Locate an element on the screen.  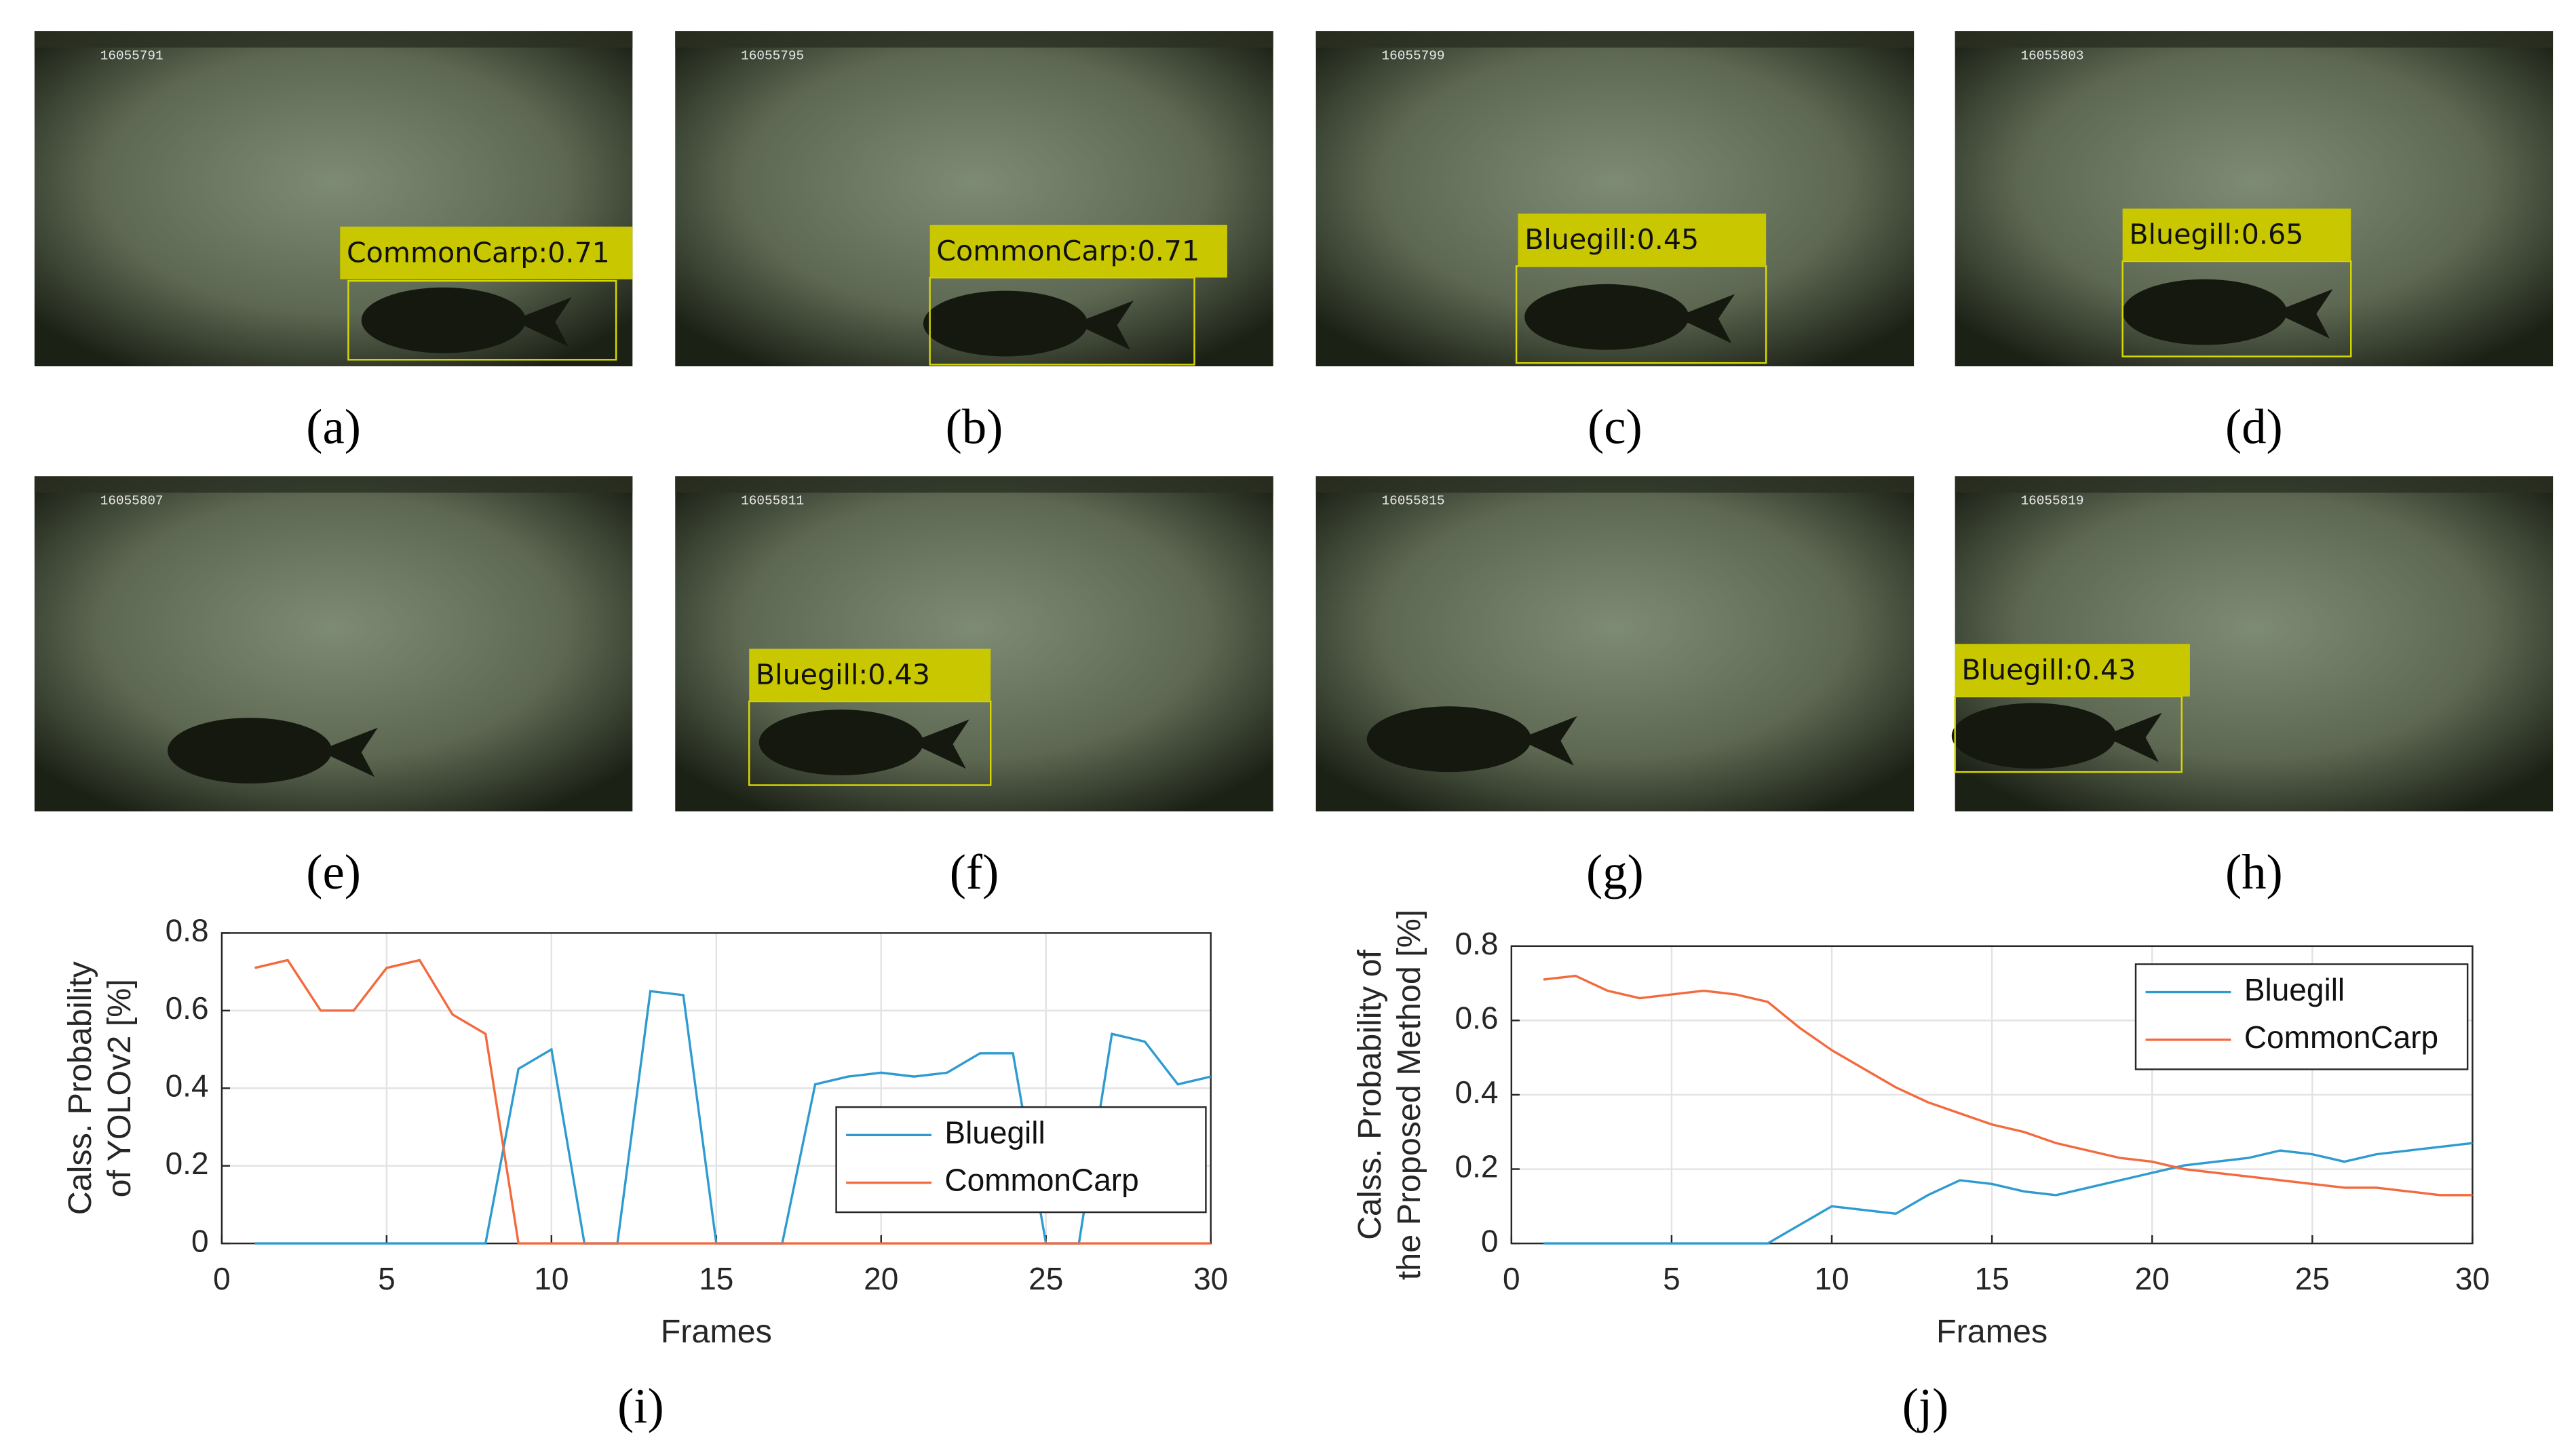
chart-caption: (i) is located at coordinates (640, 1405).